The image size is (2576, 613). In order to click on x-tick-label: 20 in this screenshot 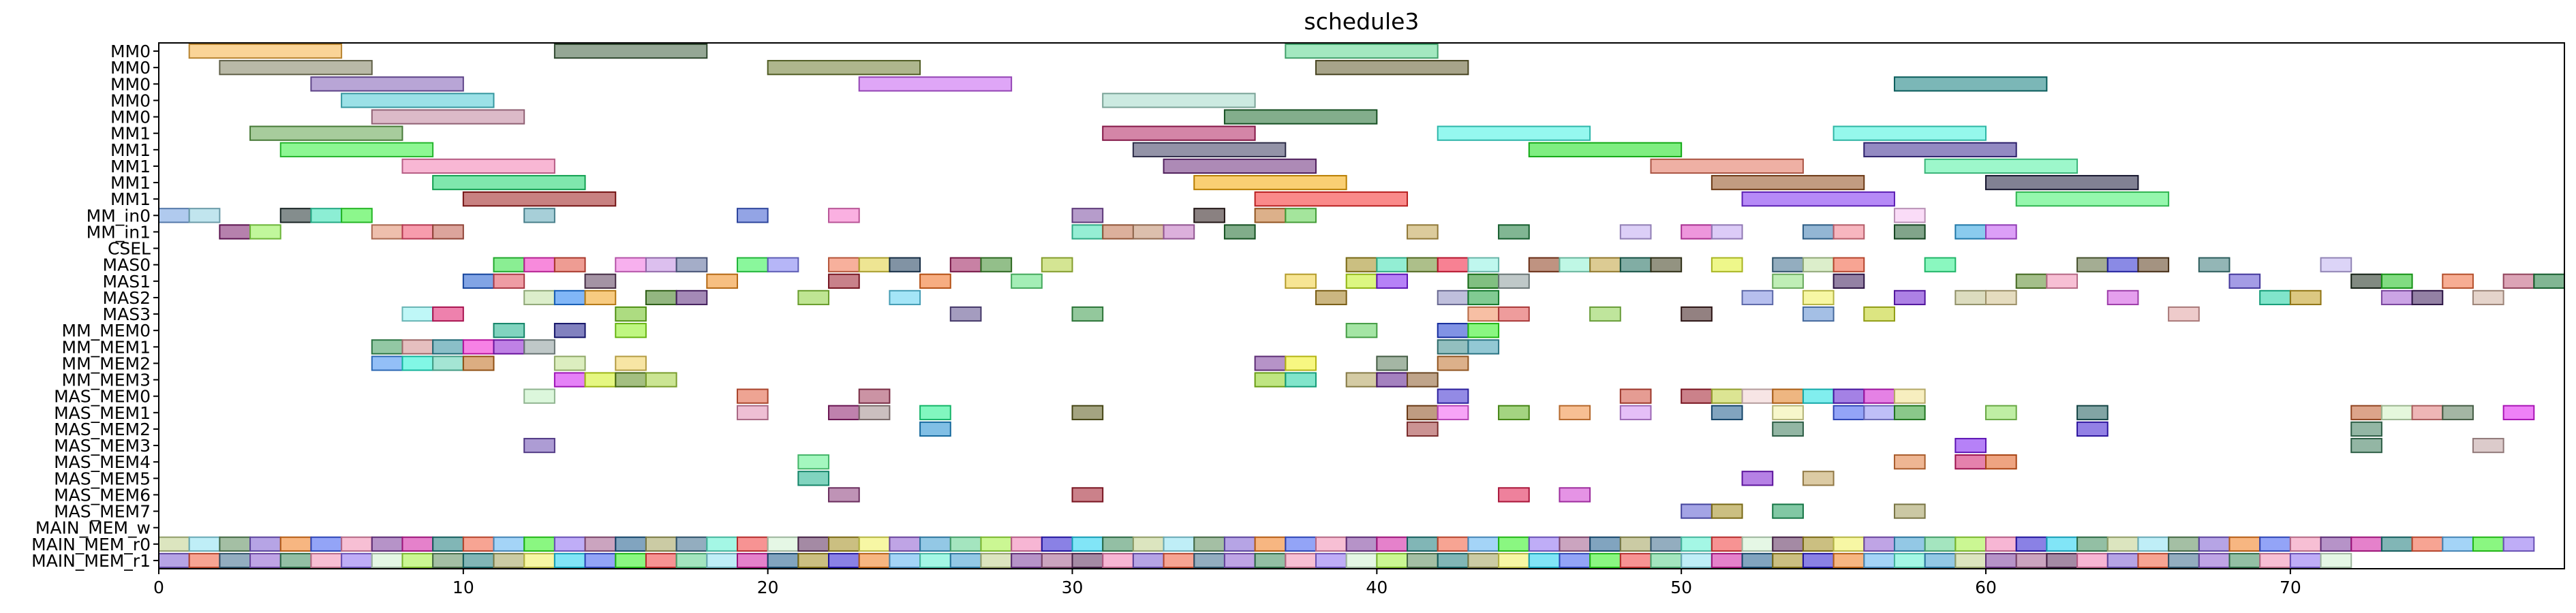, I will do `click(768, 587)`.